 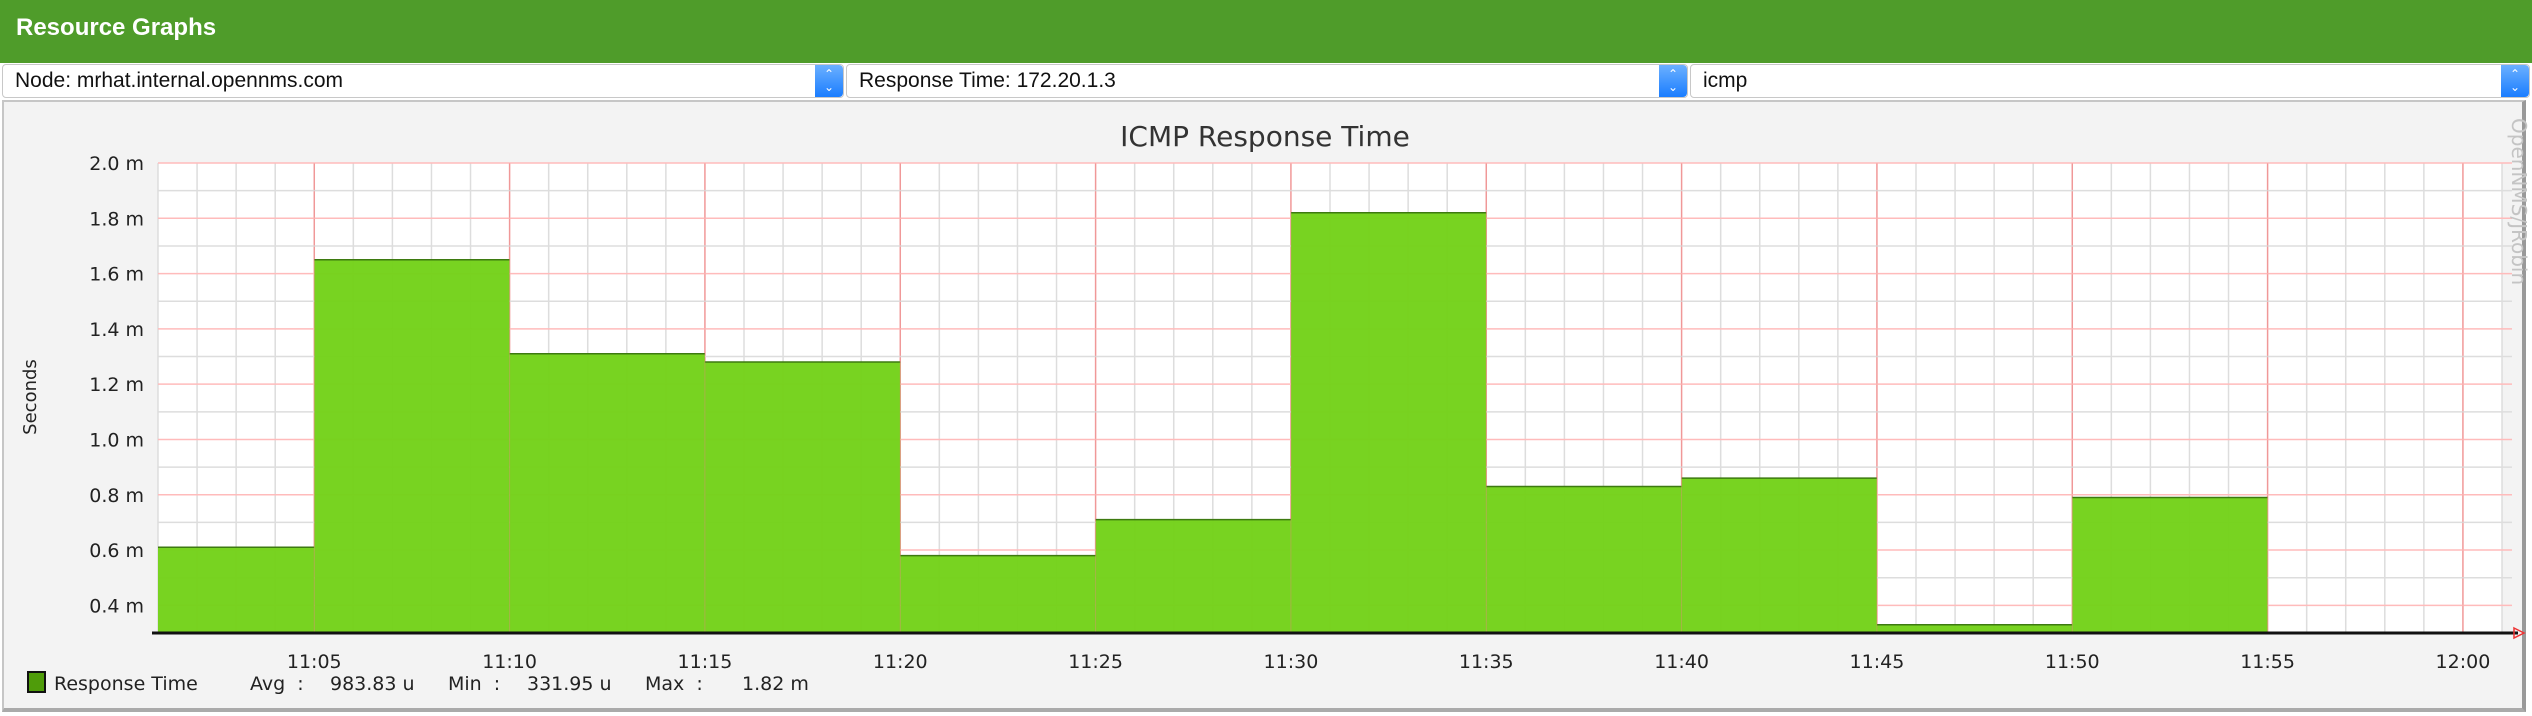 I want to click on chart-title: ICMP Response Time, so click(x=1265, y=136).